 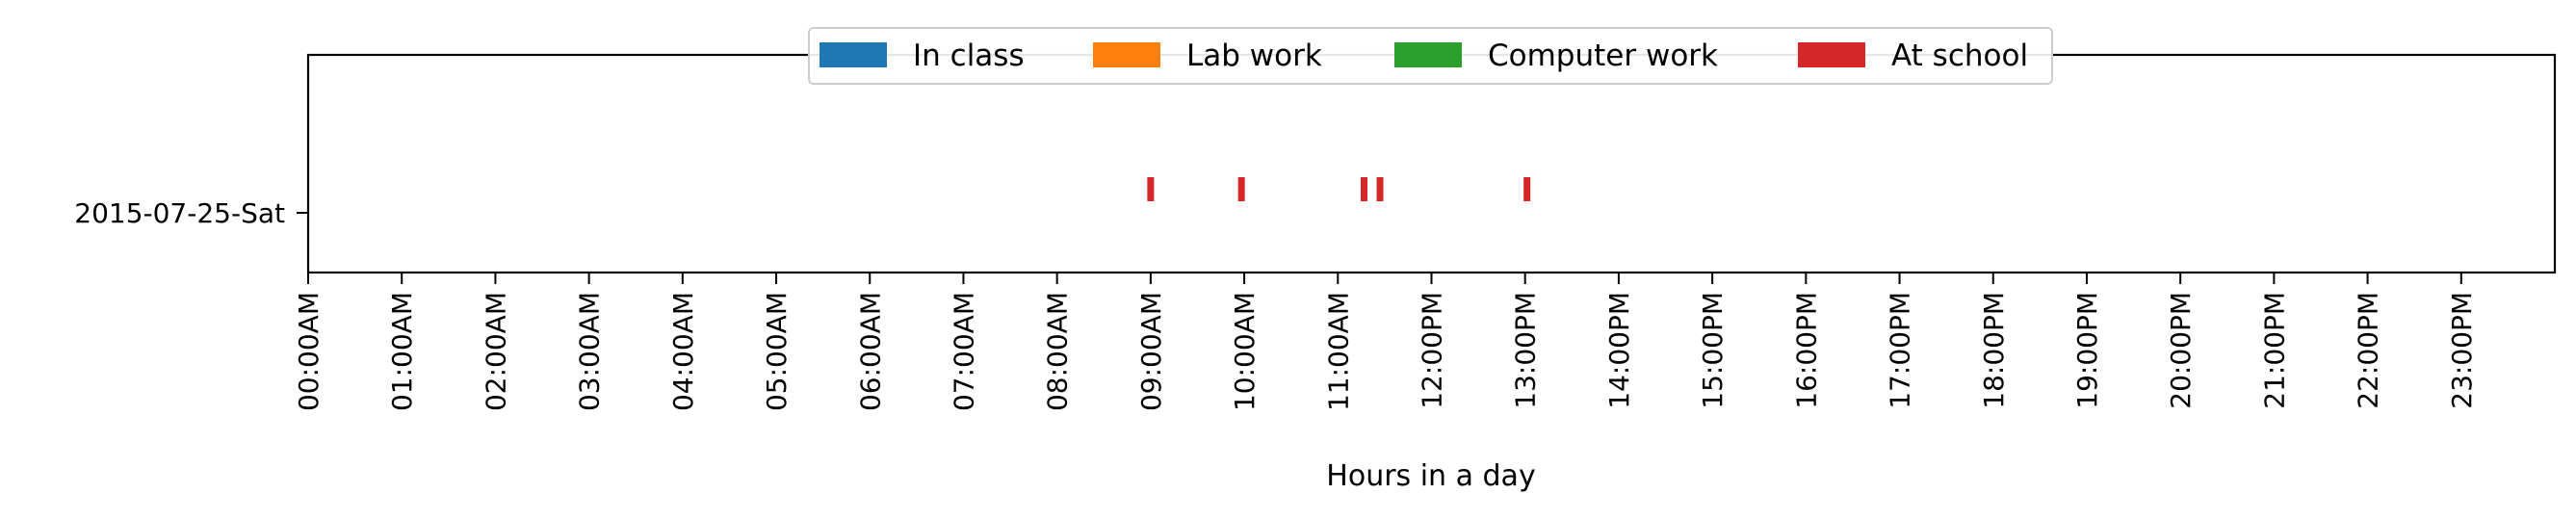 What do you see at coordinates (1058, 351) in the screenshot?
I see `x-tick-label: 08:00AM` at bounding box center [1058, 351].